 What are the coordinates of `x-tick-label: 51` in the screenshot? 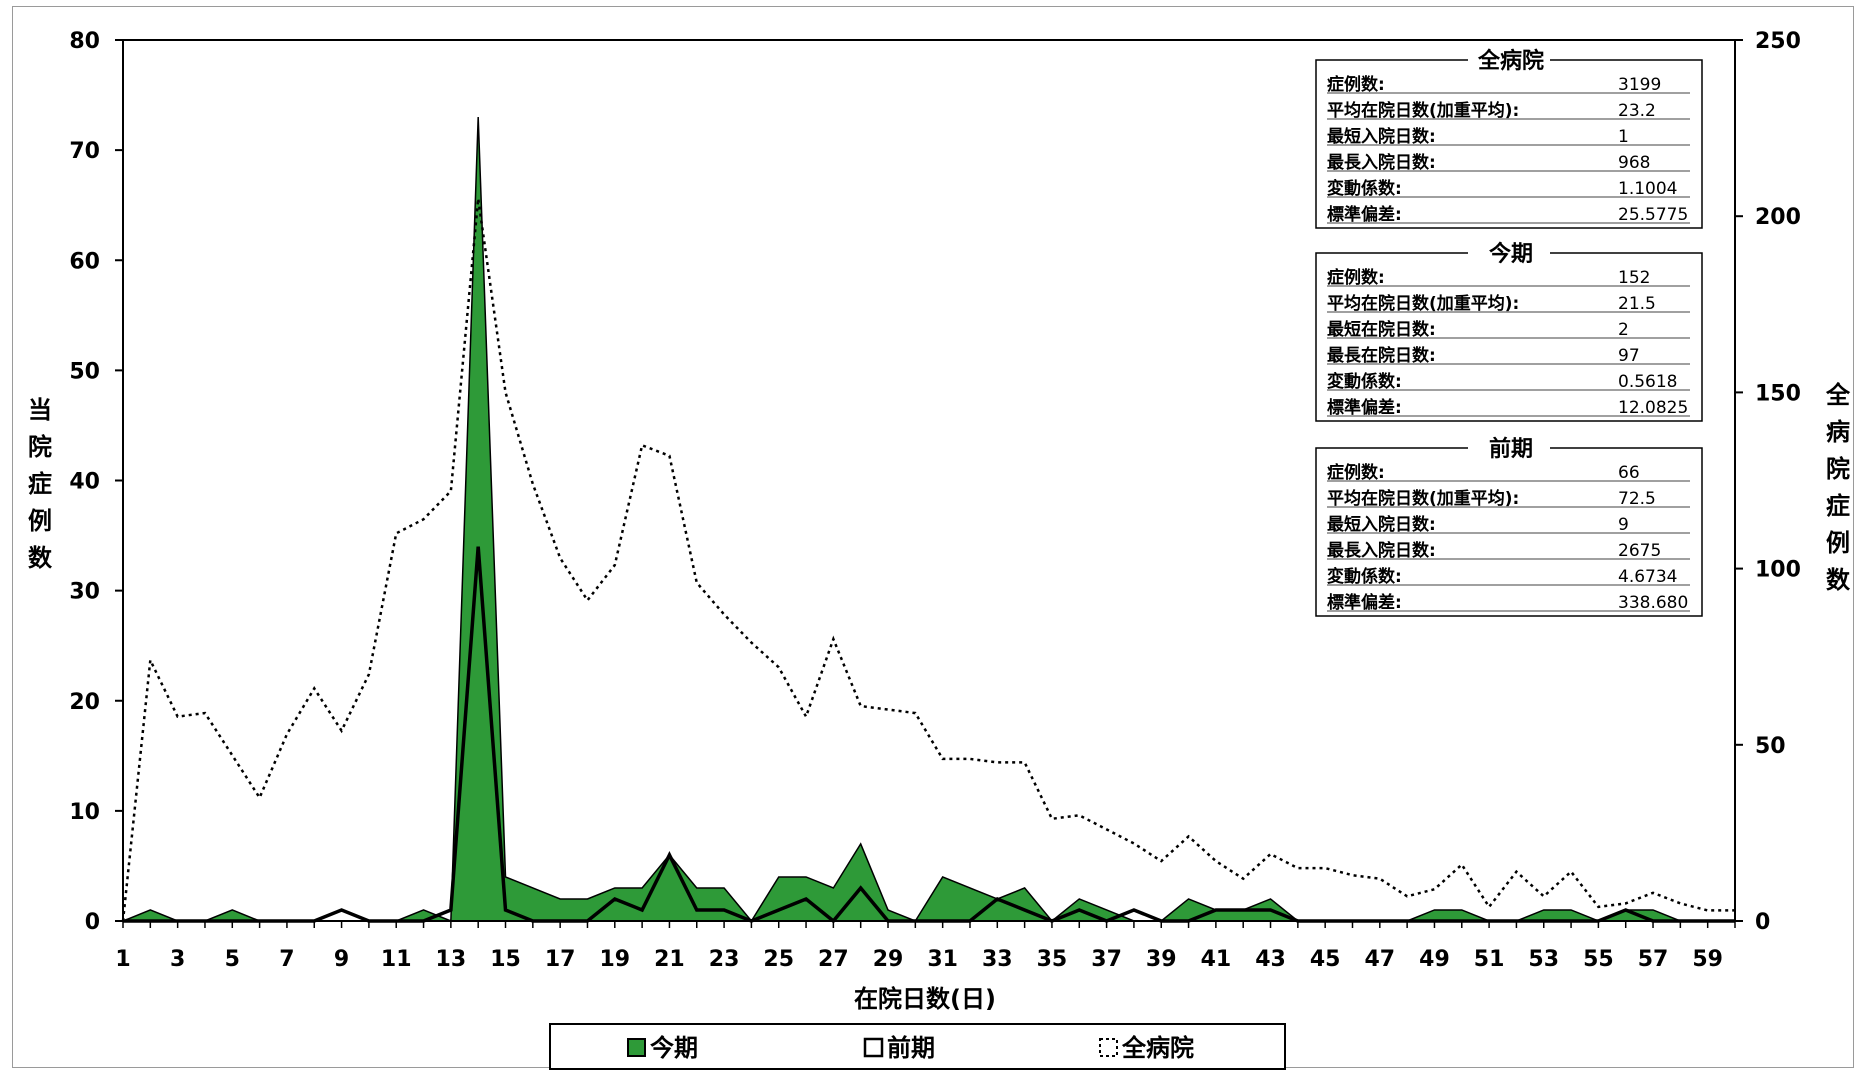 It's located at (1489, 959).